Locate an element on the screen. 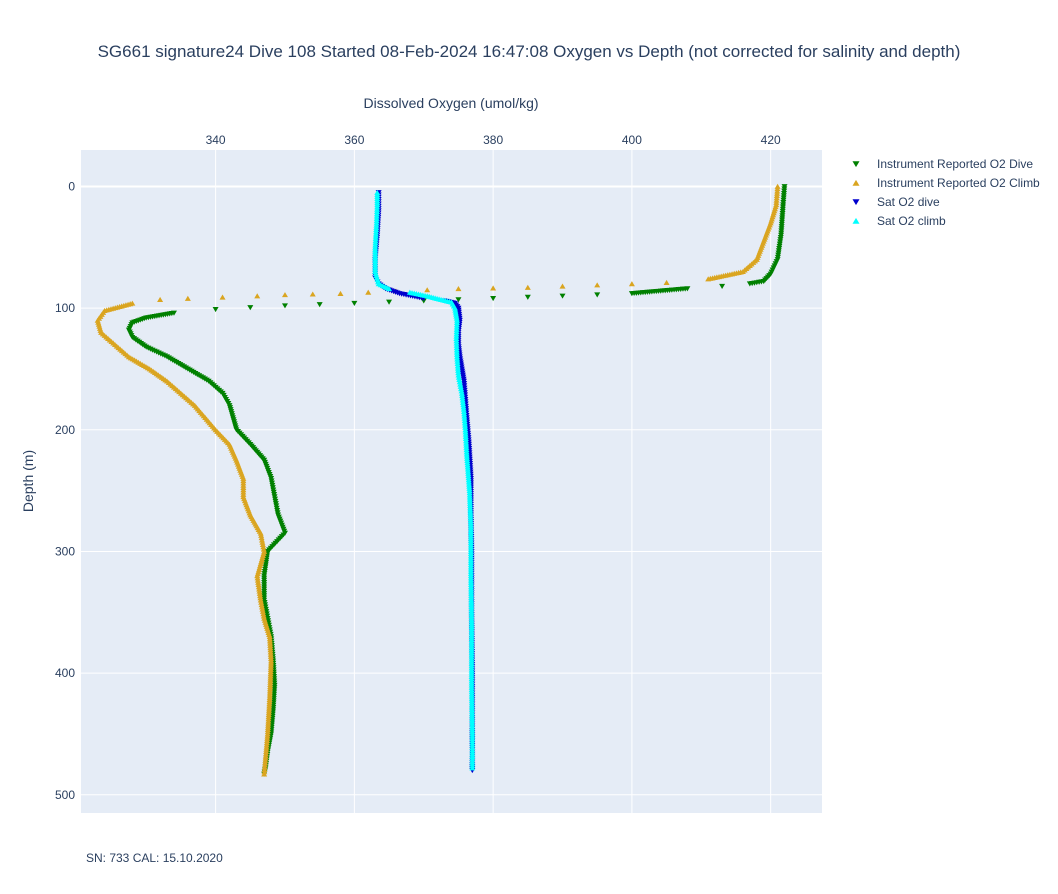  legend-label: Instrument Reported O2 Dive is located at coordinates (955, 164).